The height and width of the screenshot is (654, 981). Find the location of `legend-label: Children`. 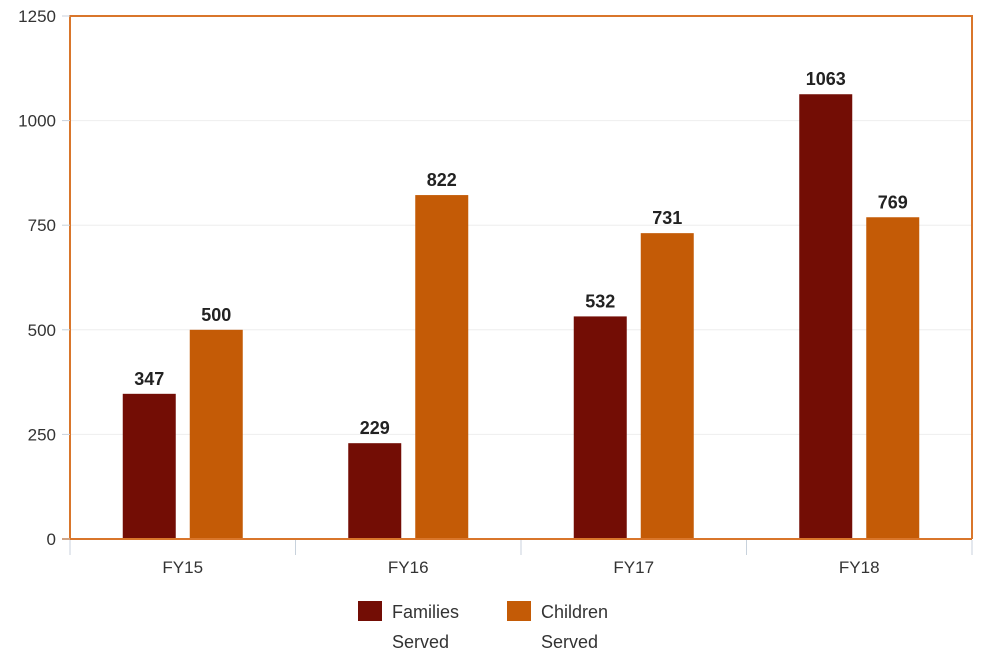

legend-label: Children is located at coordinates (574, 612).